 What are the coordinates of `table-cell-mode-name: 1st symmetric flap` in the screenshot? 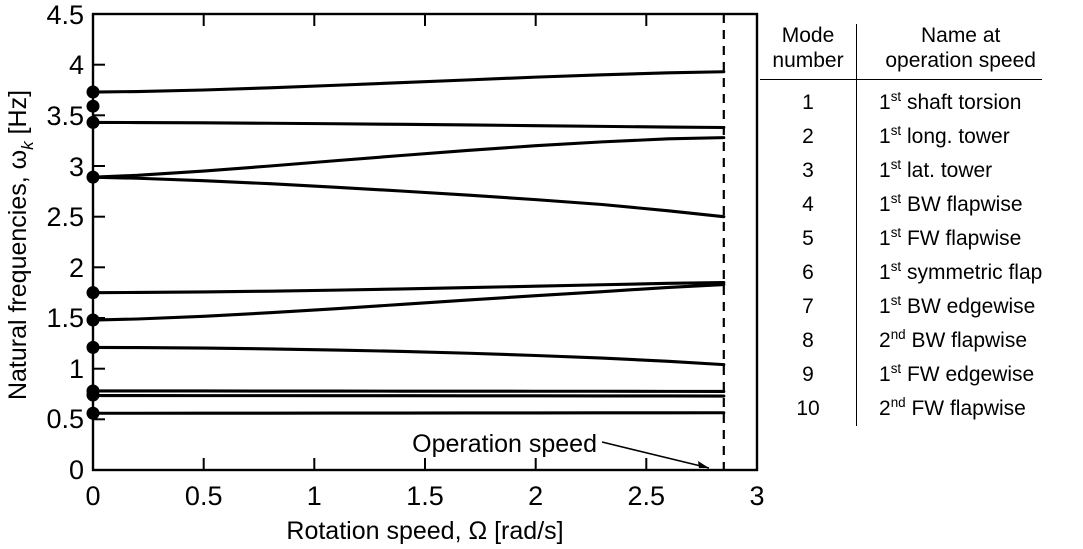 It's located at (949, 272).